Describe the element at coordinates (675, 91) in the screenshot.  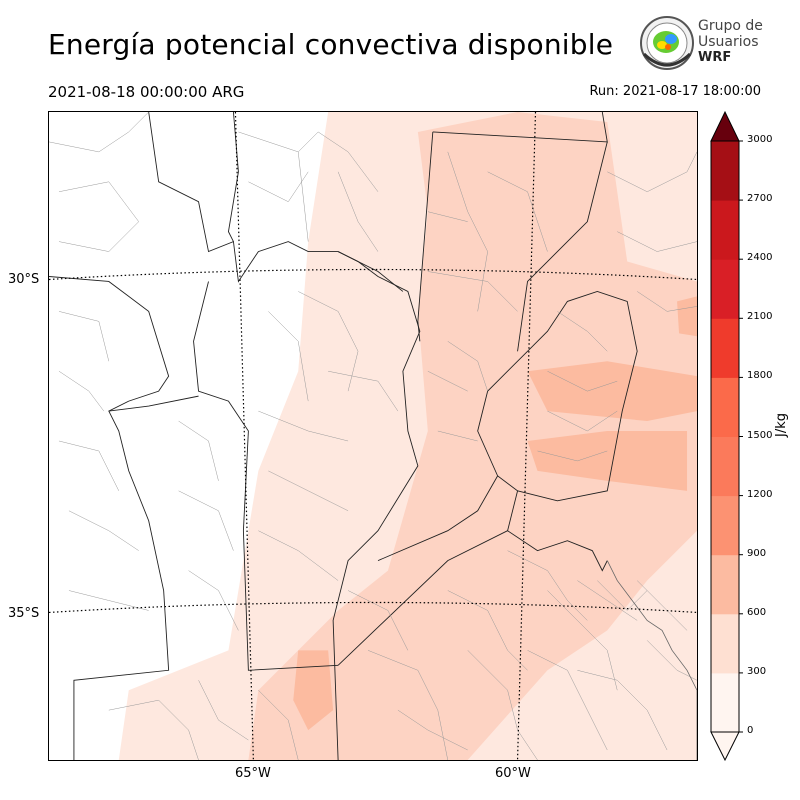
I see `run-time: Run: 2021-08-17 18:00:00` at that location.